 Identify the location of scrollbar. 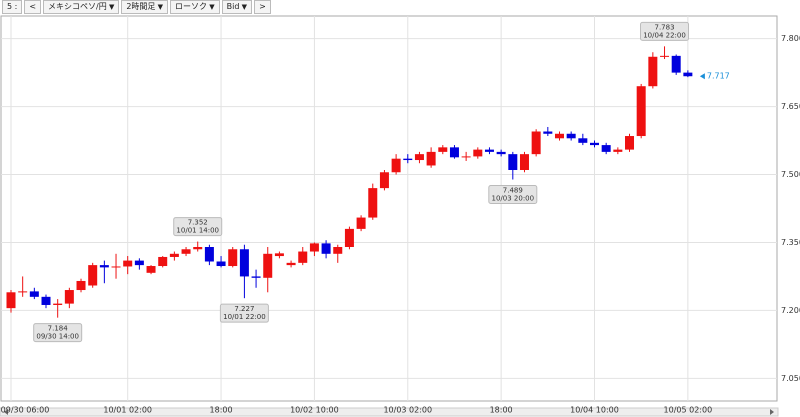
(389, 412).